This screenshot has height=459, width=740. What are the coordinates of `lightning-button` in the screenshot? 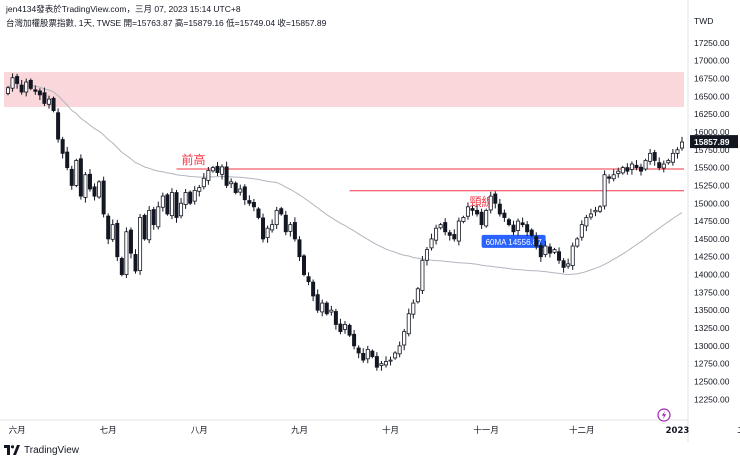 It's located at (664, 415).